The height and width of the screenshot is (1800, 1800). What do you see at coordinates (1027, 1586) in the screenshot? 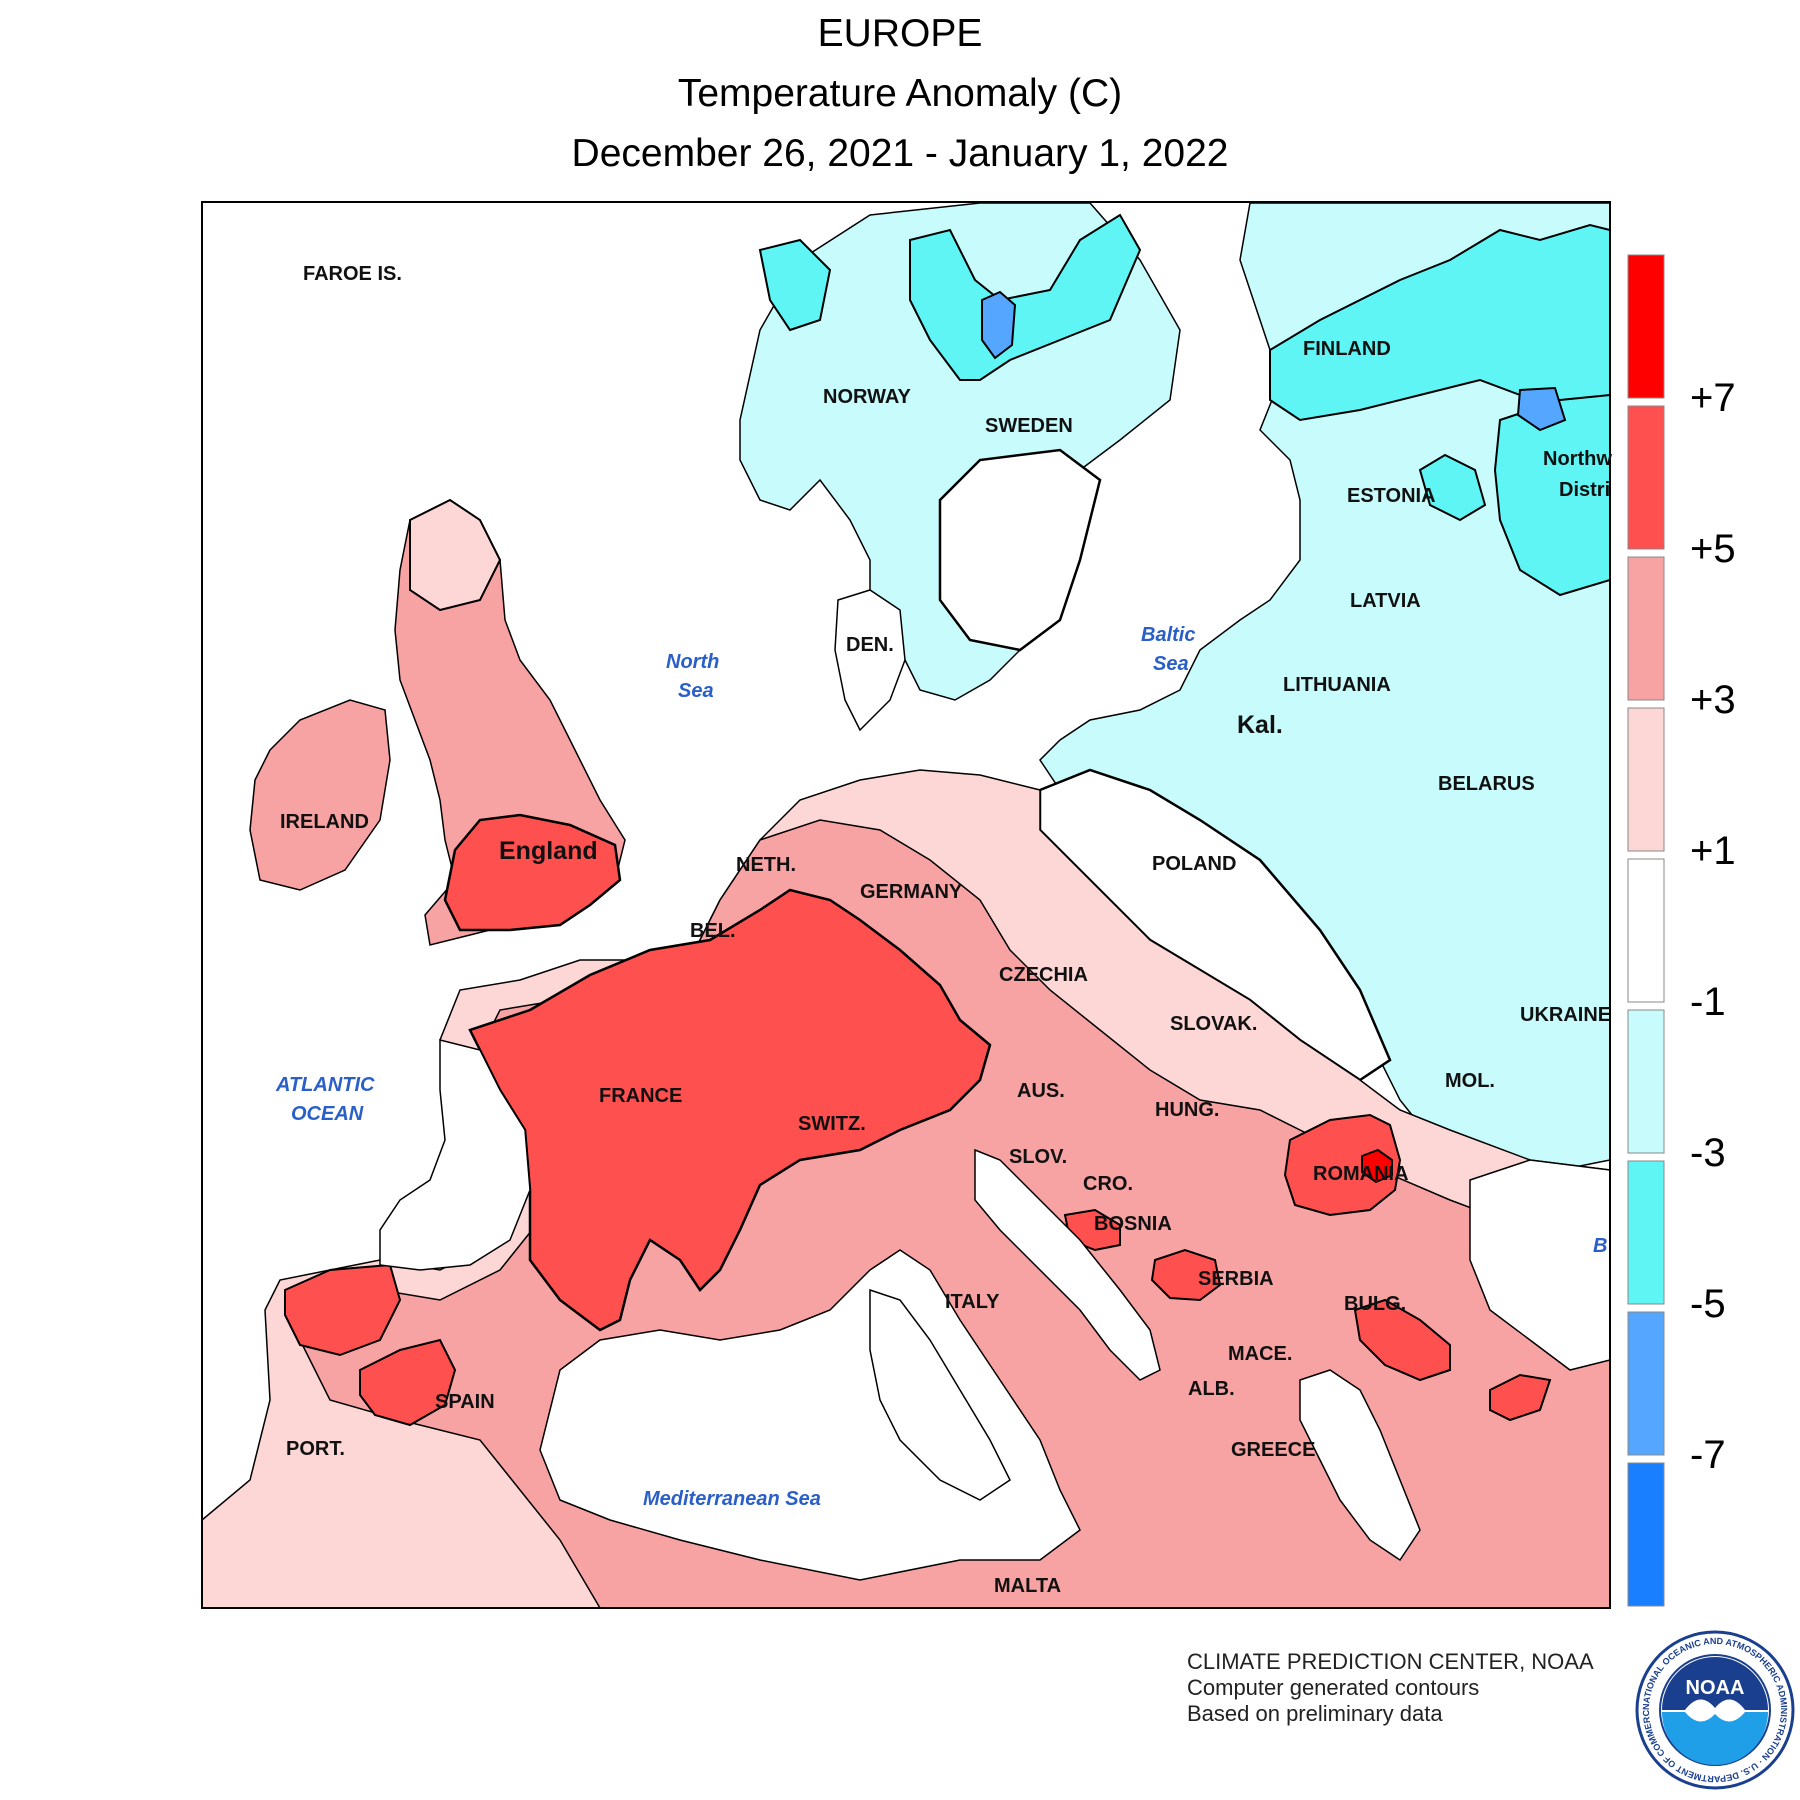
I see `label-malta: MALTA` at bounding box center [1027, 1586].